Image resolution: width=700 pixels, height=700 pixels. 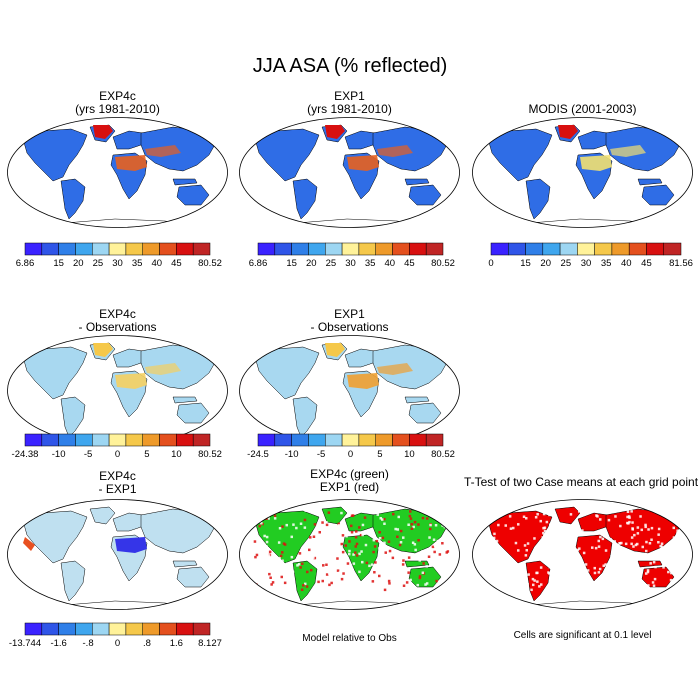 I want to click on note-significance: Cells are significant at 0.1 level, so click(x=582, y=635).